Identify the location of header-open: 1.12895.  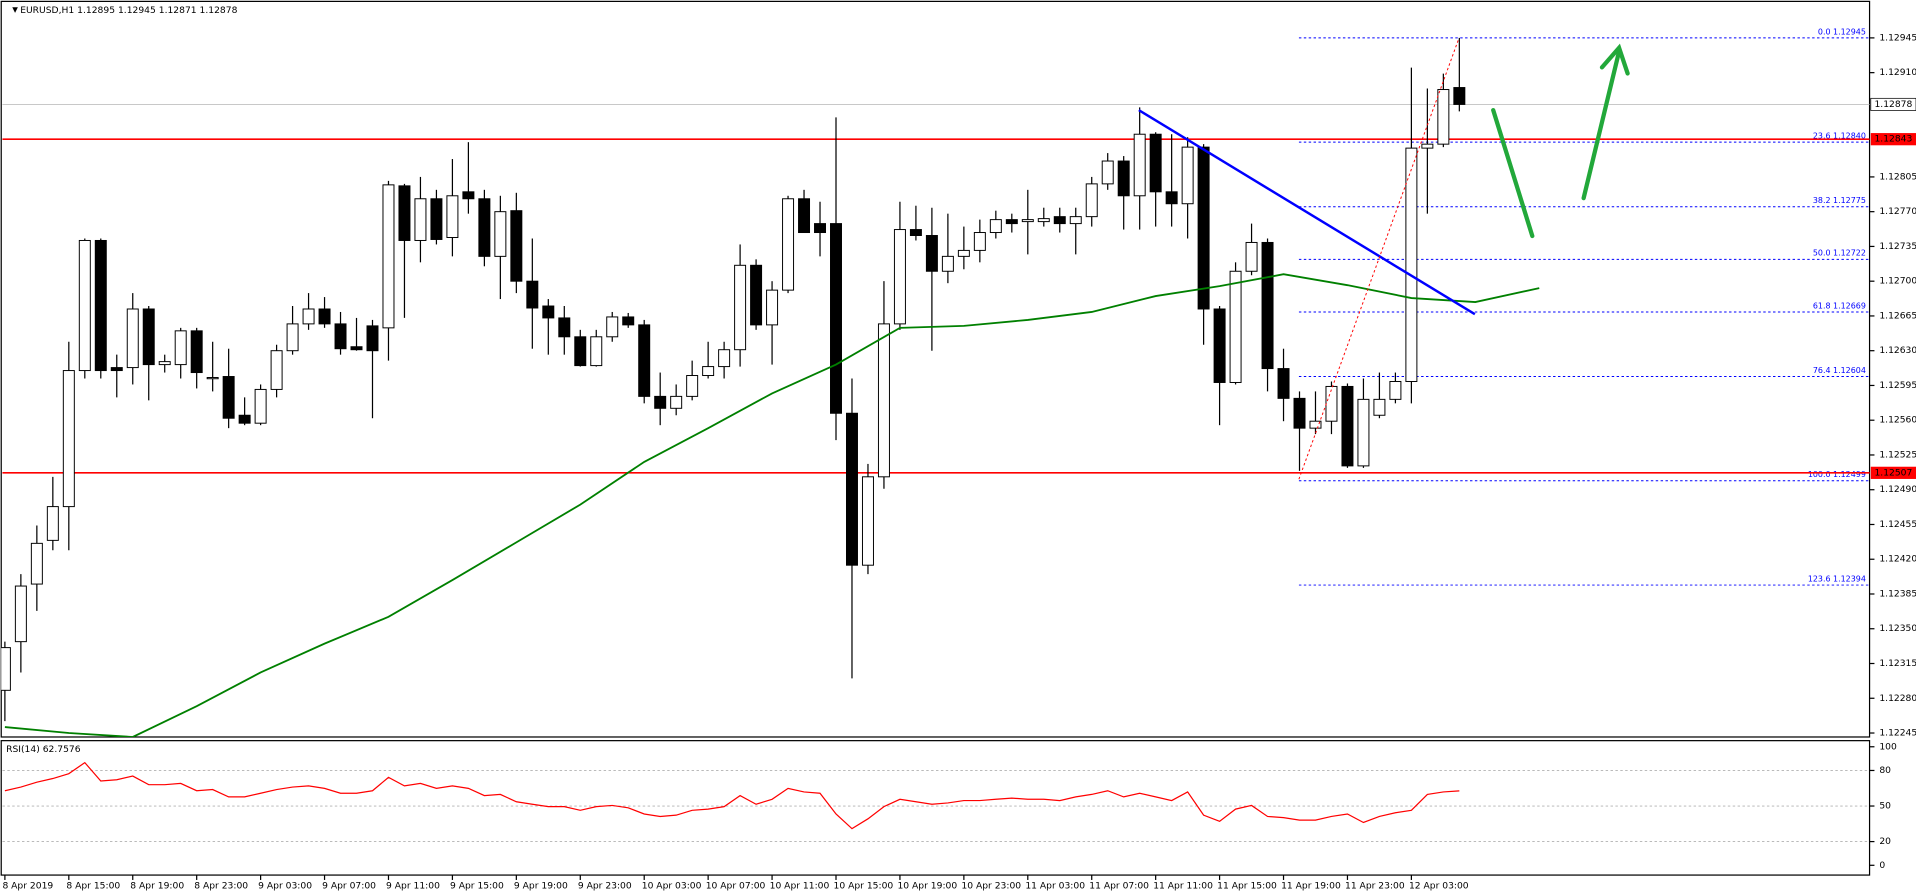
(96, 9).